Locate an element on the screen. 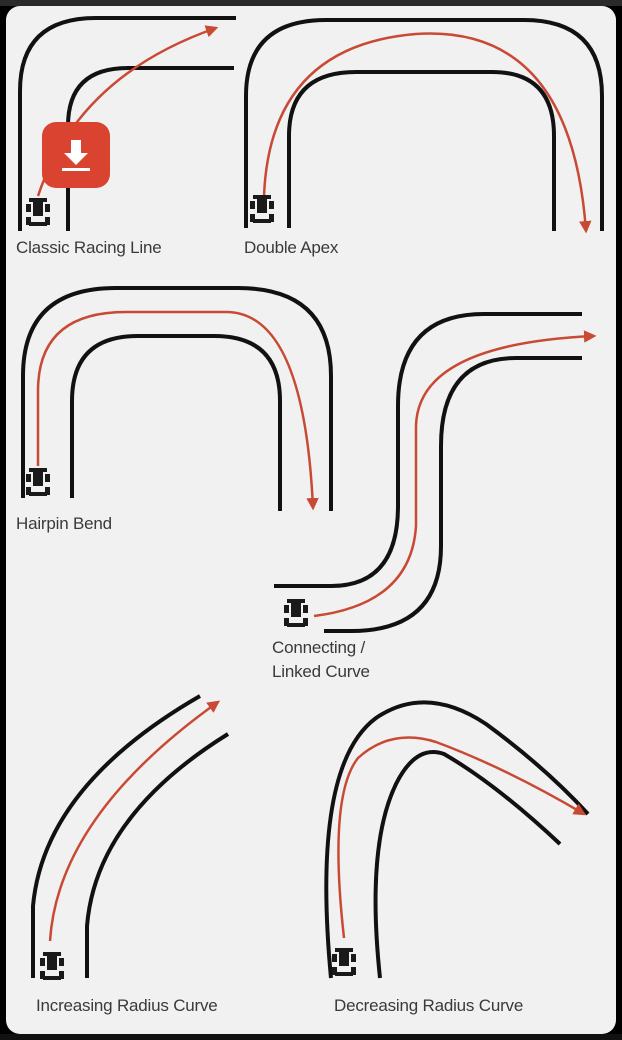 This screenshot has height=1040, width=622. label-double-apex: Double Apex is located at coordinates (291, 247).